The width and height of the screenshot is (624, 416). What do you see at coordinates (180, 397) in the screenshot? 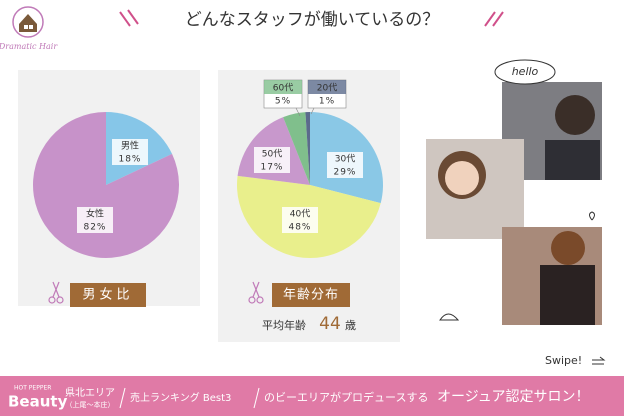
I see `ranking: 売上ランキング Best3` at bounding box center [180, 397].